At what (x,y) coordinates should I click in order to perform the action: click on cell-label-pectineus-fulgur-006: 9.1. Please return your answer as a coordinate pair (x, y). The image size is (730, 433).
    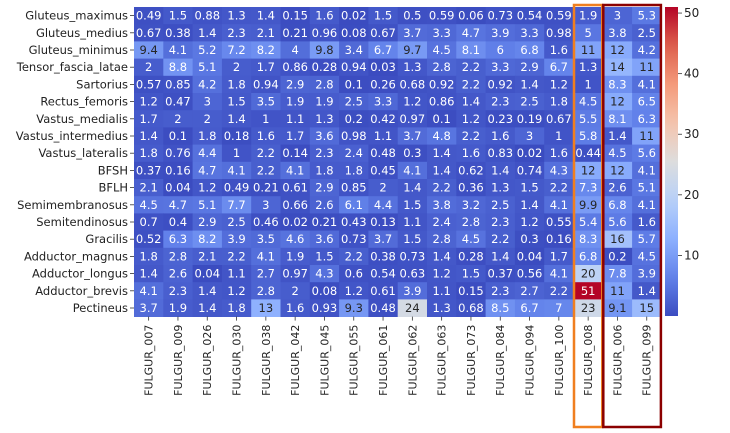
    Looking at the image, I should click on (617, 308).